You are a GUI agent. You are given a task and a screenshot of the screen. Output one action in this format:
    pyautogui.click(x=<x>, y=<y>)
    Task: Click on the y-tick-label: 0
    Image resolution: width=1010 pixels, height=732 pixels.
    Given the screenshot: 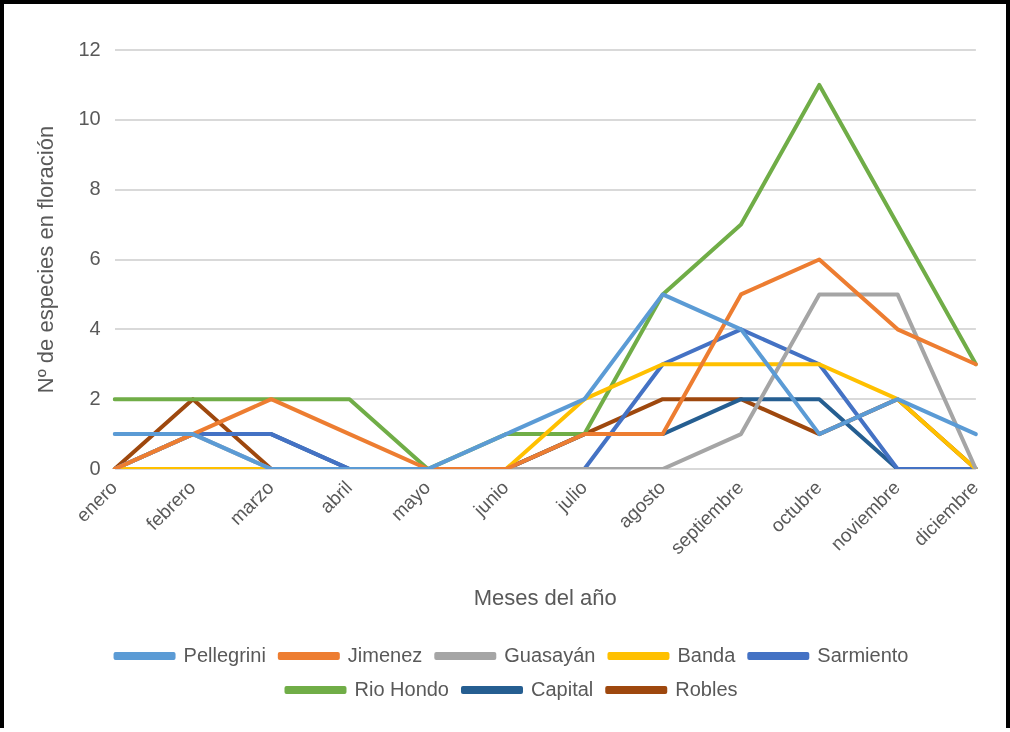 What is the action you would take?
    pyautogui.click(x=95, y=467)
    